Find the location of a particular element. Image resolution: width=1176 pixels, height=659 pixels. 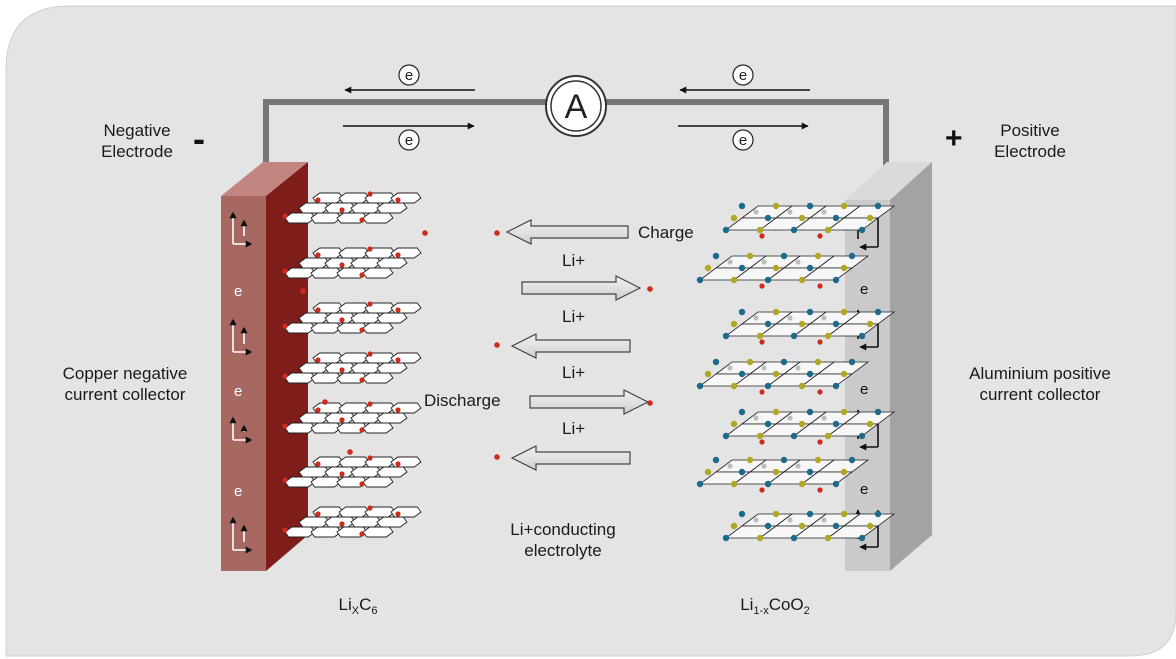

charge-label: Charge is located at coordinates (666, 232).